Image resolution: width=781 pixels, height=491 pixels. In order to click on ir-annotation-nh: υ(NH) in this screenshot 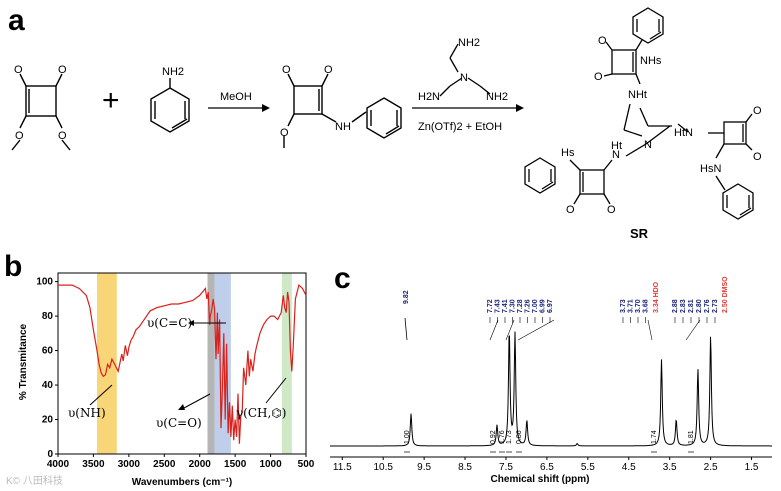, I will do `click(87, 413)`.